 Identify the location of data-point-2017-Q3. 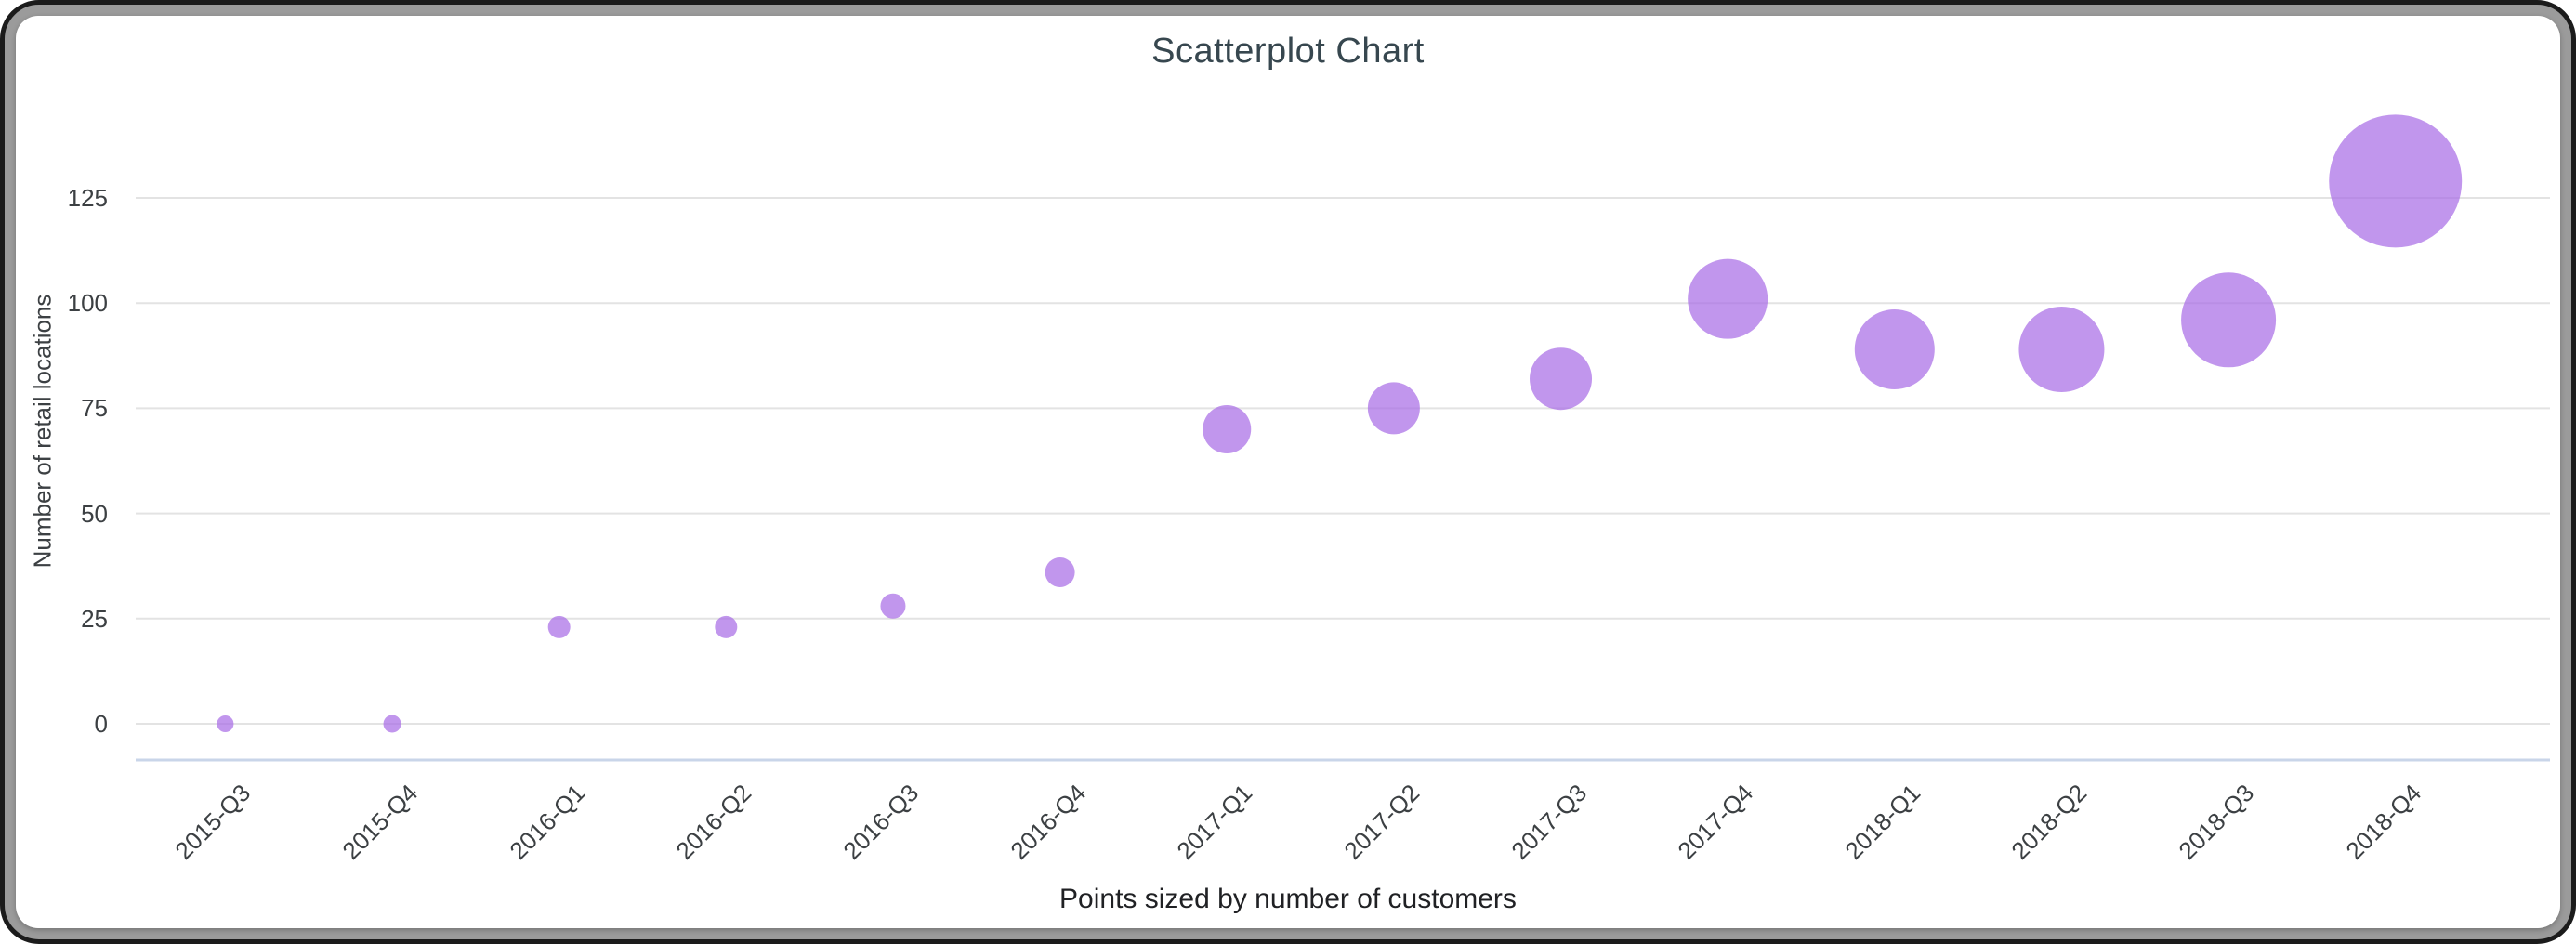
(1561, 379).